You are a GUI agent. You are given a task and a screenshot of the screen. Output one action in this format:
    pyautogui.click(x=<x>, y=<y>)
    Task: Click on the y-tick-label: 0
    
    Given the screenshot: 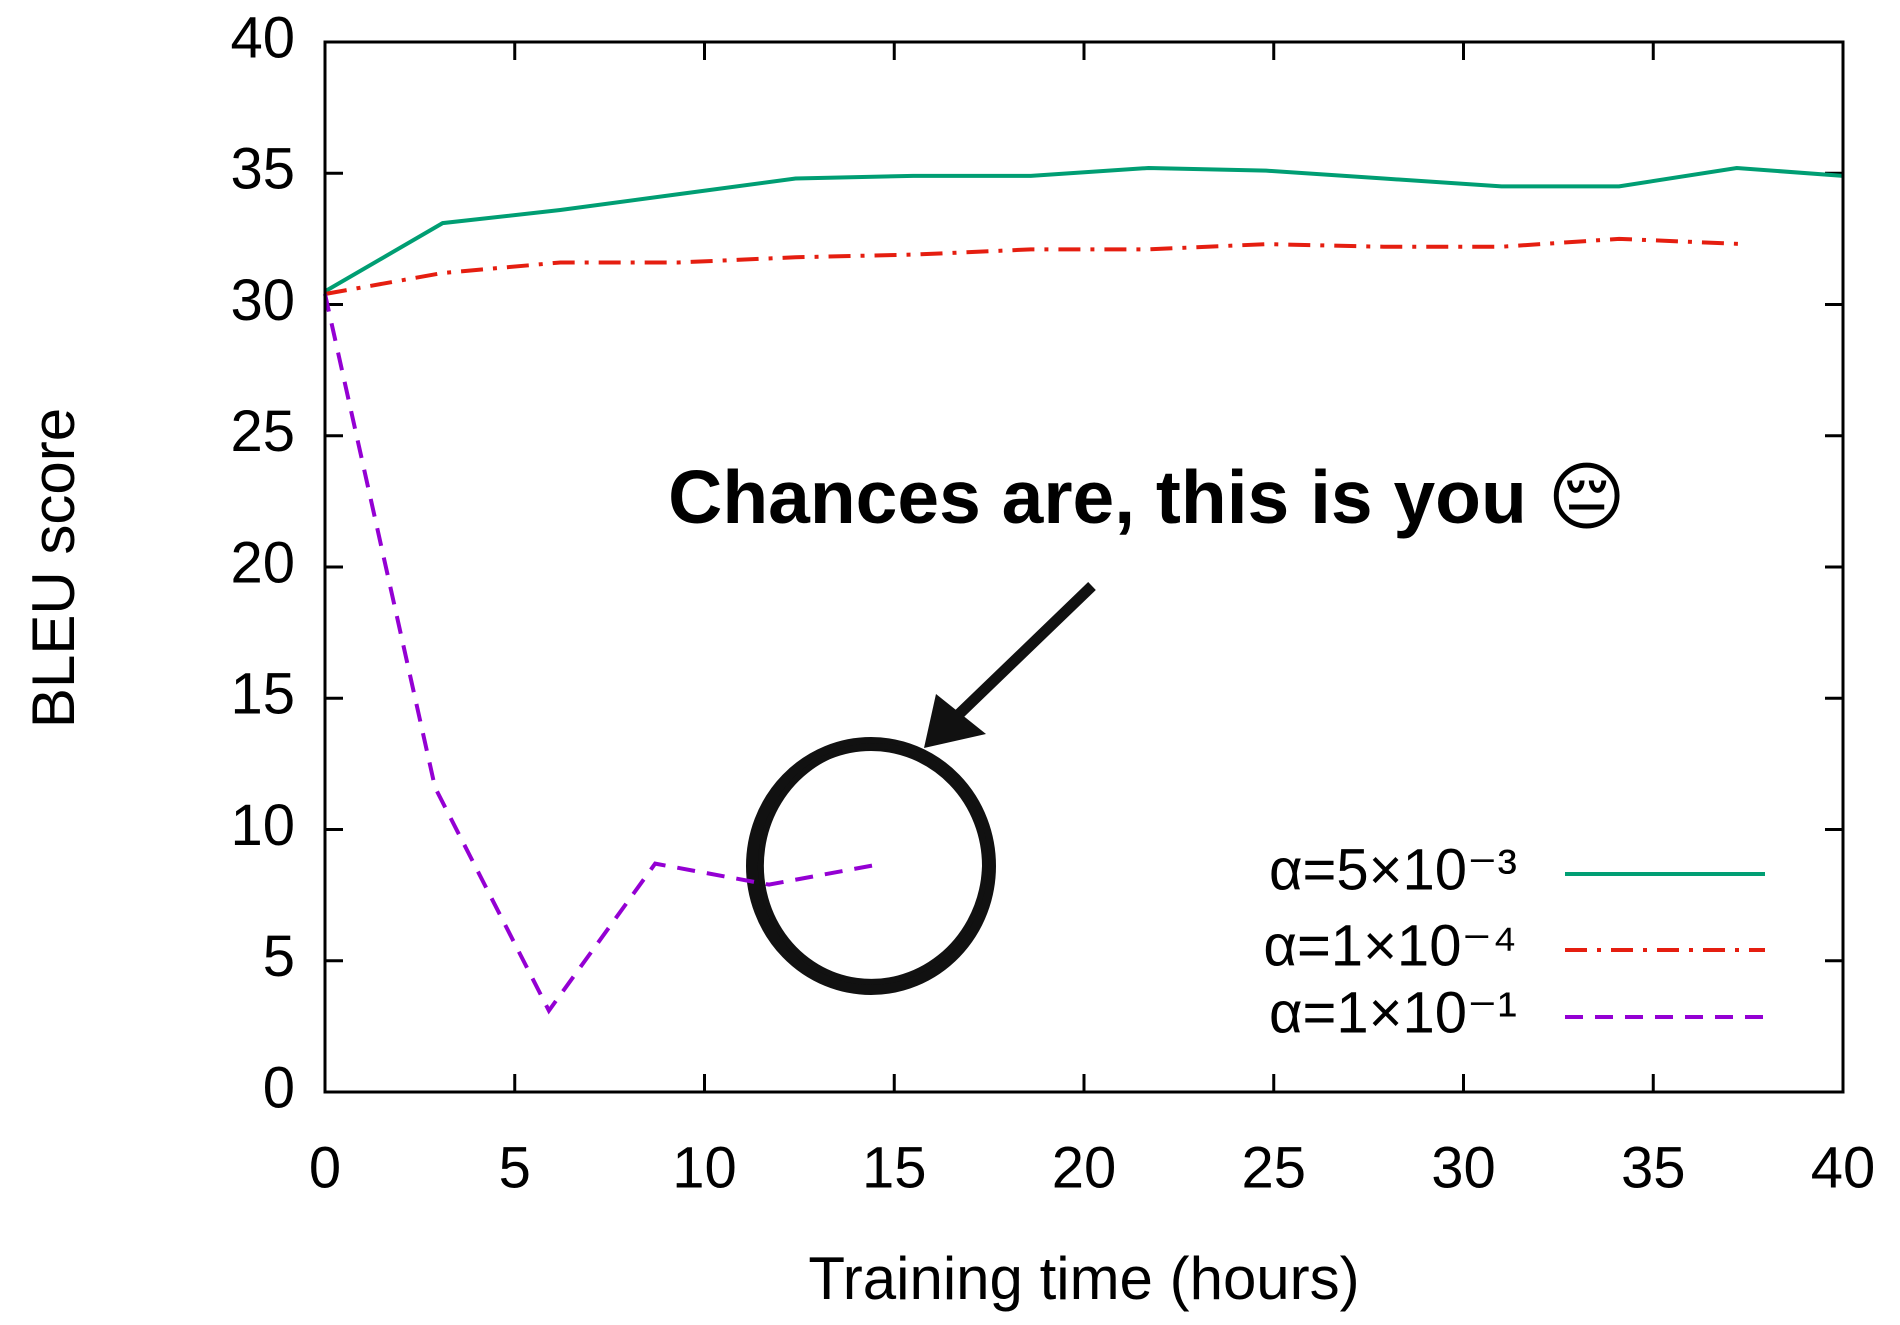 What is the action you would take?
    pyautogui.click(x=279, y=1087)
    